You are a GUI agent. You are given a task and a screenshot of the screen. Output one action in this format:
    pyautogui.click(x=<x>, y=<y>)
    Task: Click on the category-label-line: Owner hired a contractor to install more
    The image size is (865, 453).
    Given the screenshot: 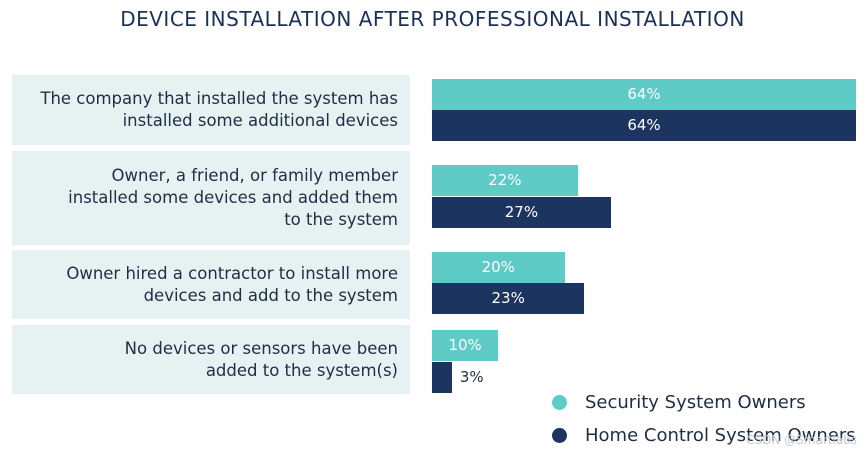 What is the action you would take?
    pyautogui.click(x=232, y=273)
    